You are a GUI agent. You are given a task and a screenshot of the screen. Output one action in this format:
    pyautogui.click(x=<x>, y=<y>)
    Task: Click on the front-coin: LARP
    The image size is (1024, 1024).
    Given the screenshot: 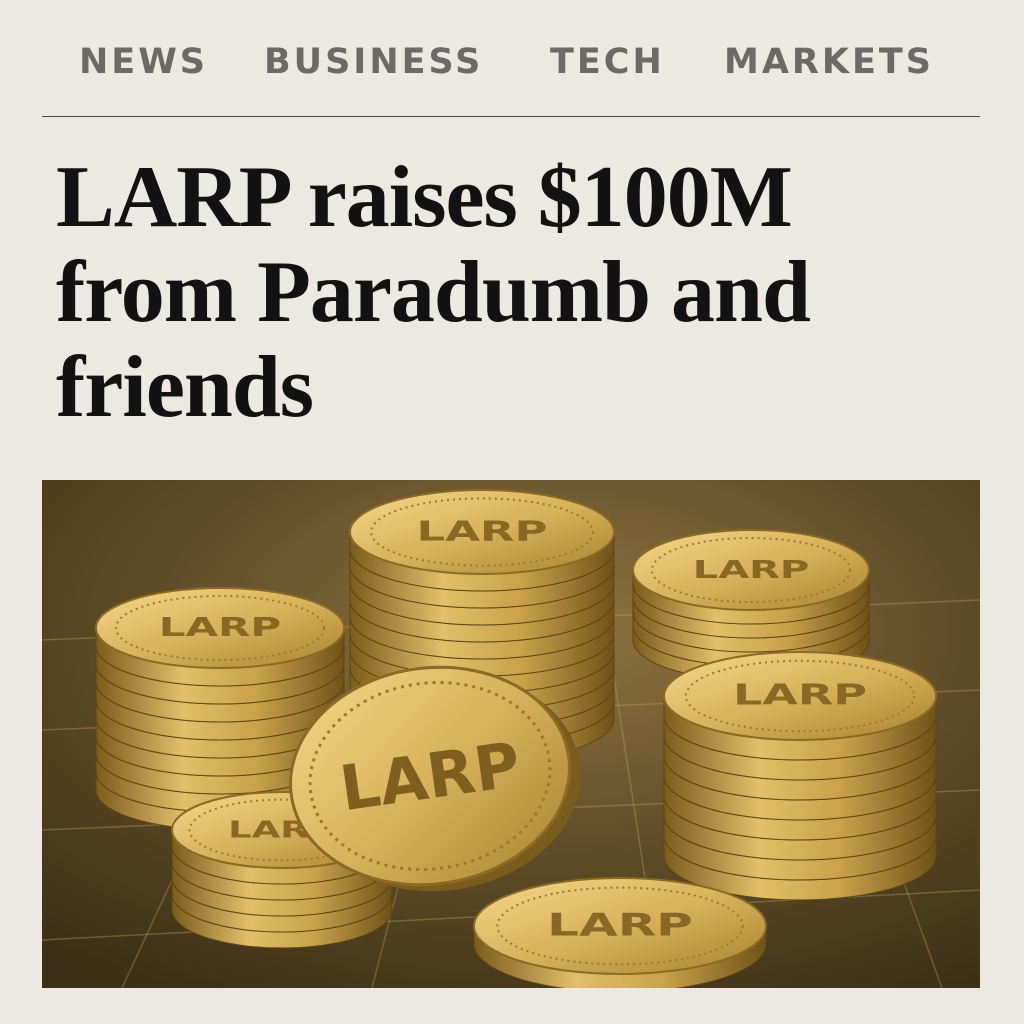 What is the action you would take?
    pyautogui.click(x=435, y=778)
    